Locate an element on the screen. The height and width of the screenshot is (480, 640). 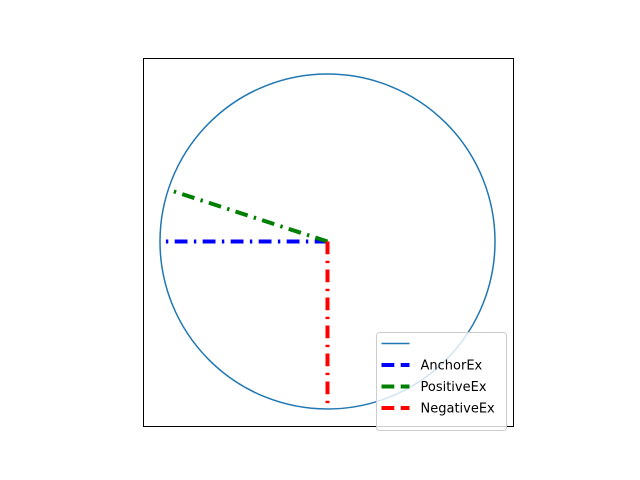
legend-label-anchorex: AnchorEx is located at coordinates (452, 366).